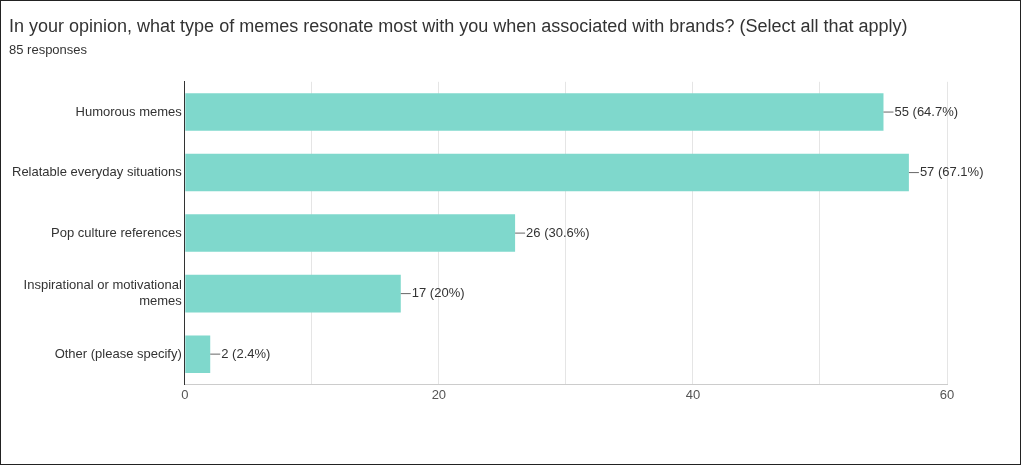 Image resolution: width=1021 pixels, height=465 pixels. What do you see at coordinates (48, 50) in the screenshot?
I see `text: 85 responses` at bounding box center [48, 50].